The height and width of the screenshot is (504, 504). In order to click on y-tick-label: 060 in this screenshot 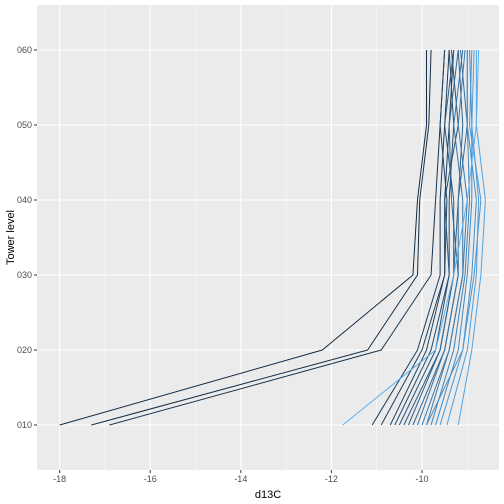, I will do `click(24, 50)`.